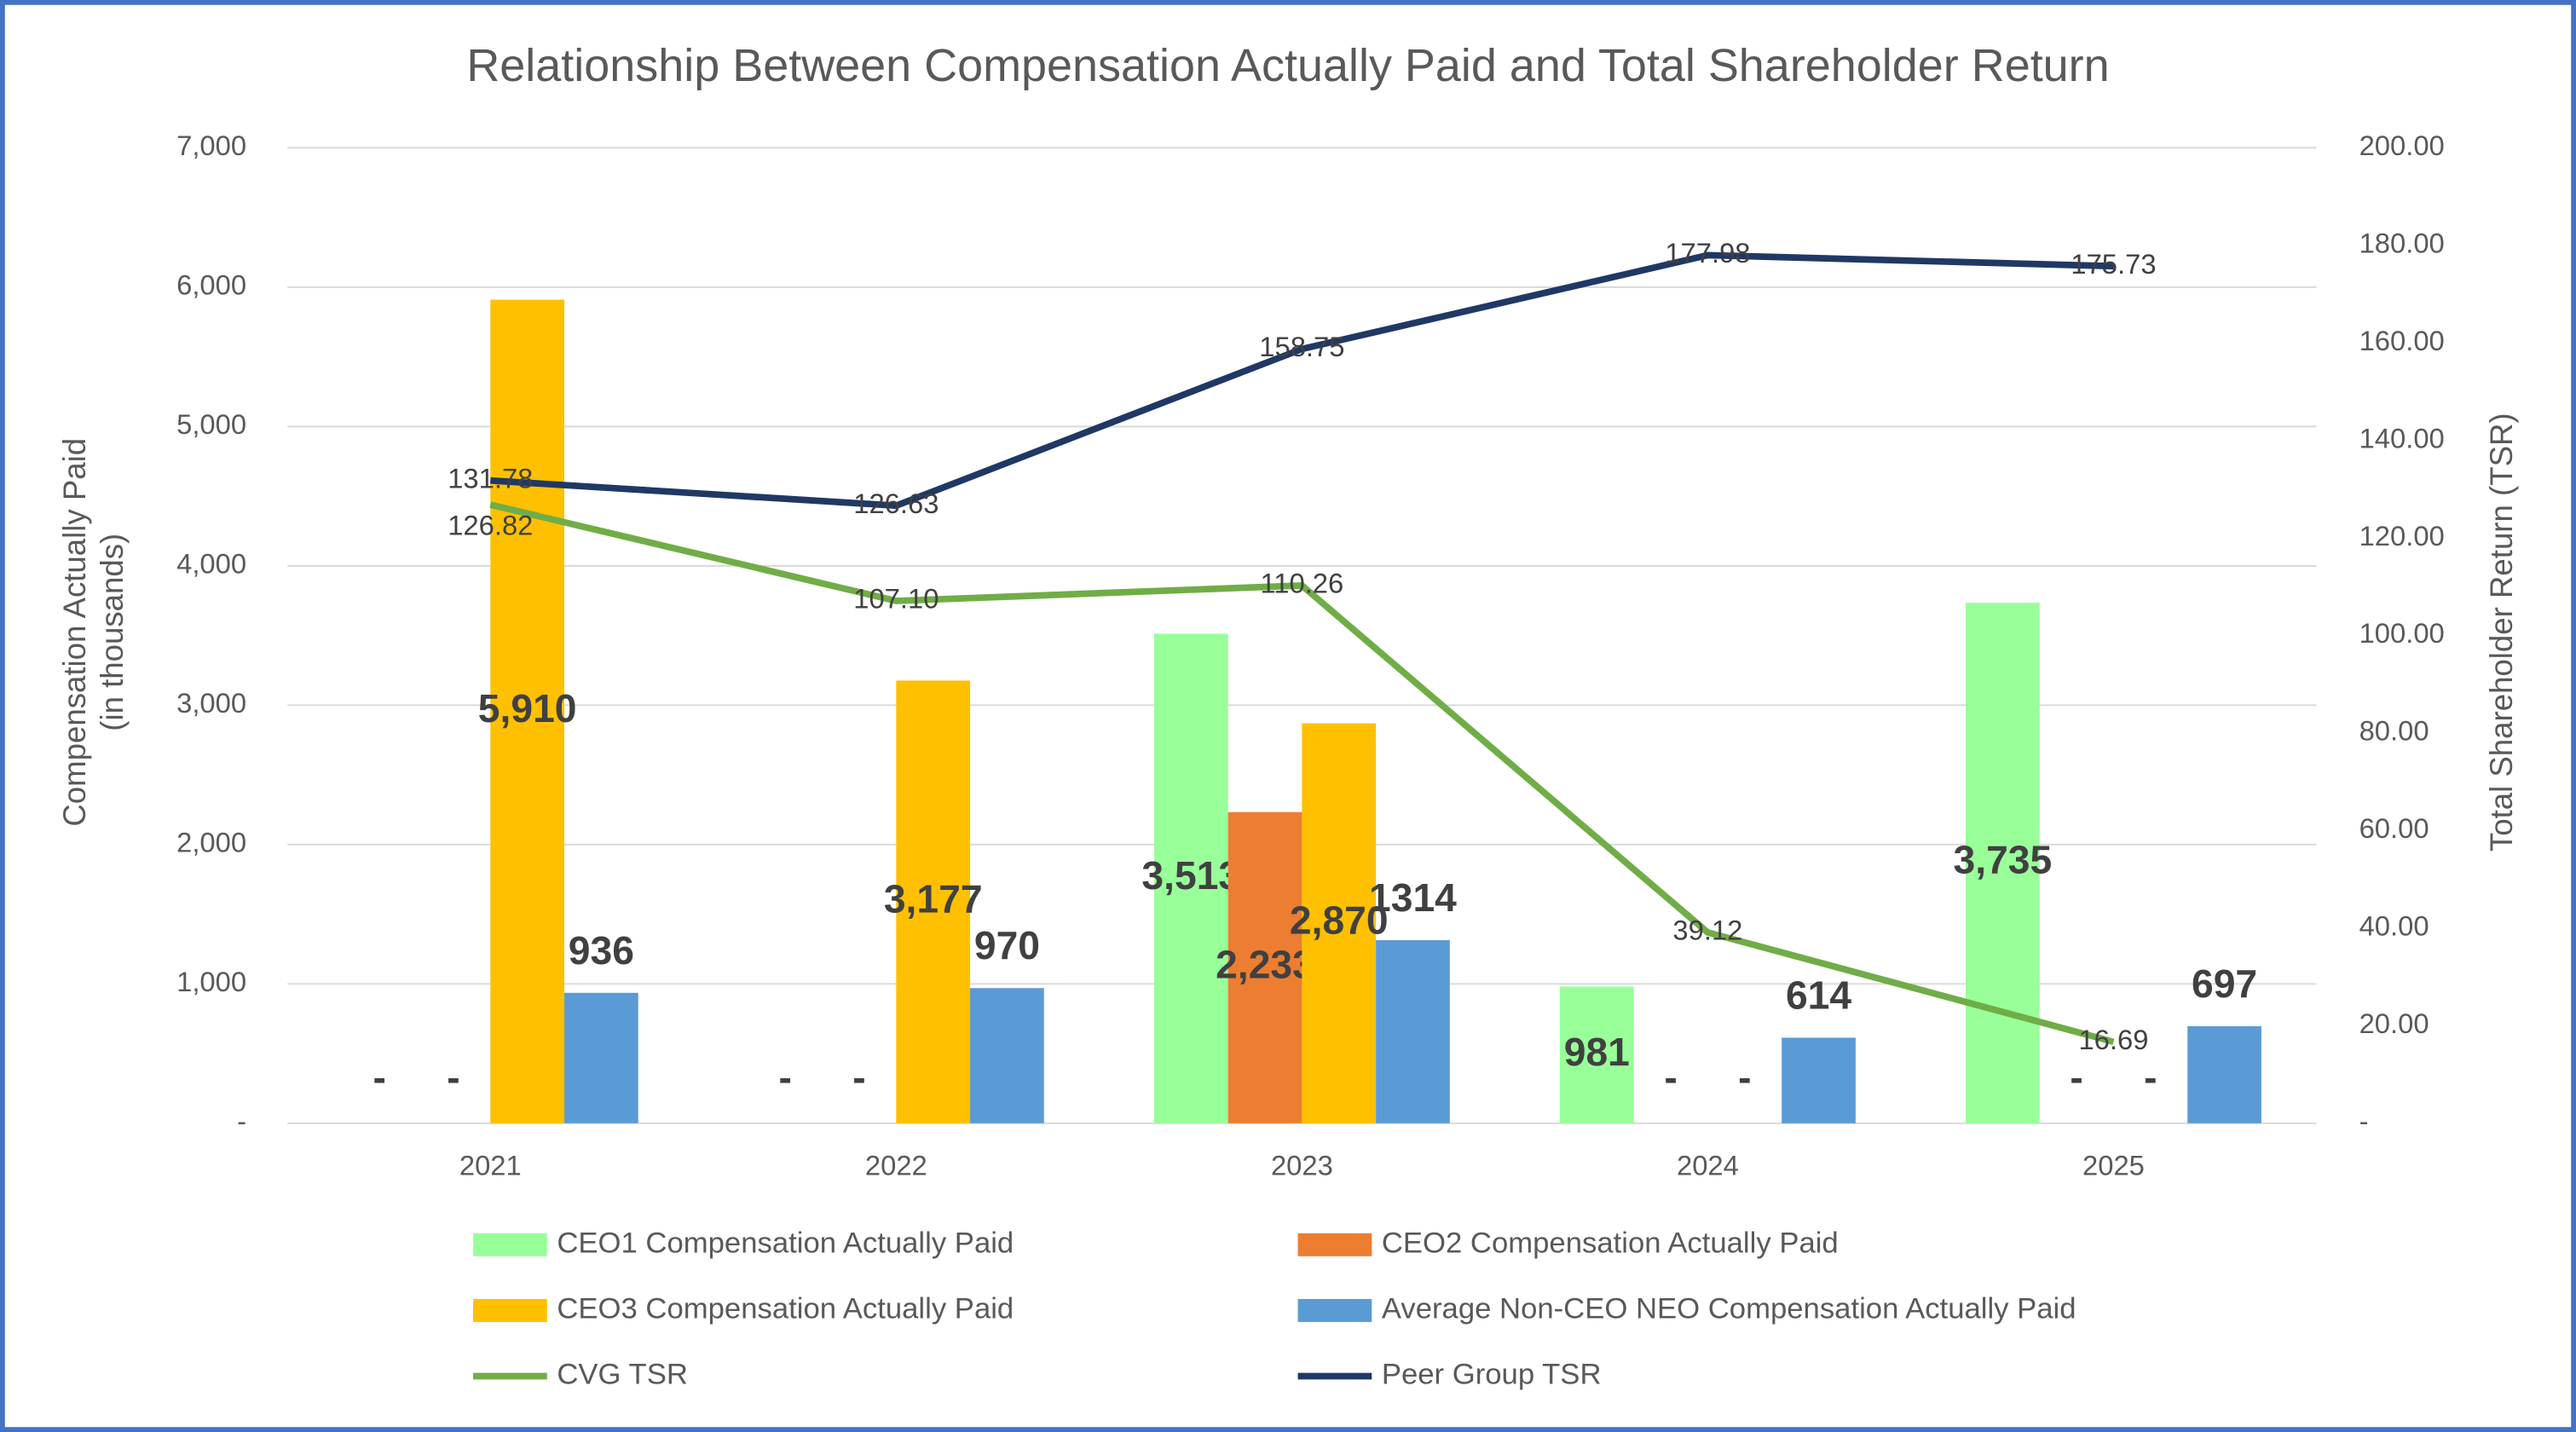 The image size is (2576, 1432). I want to click on data-label: 3,177, so click(933, 898).